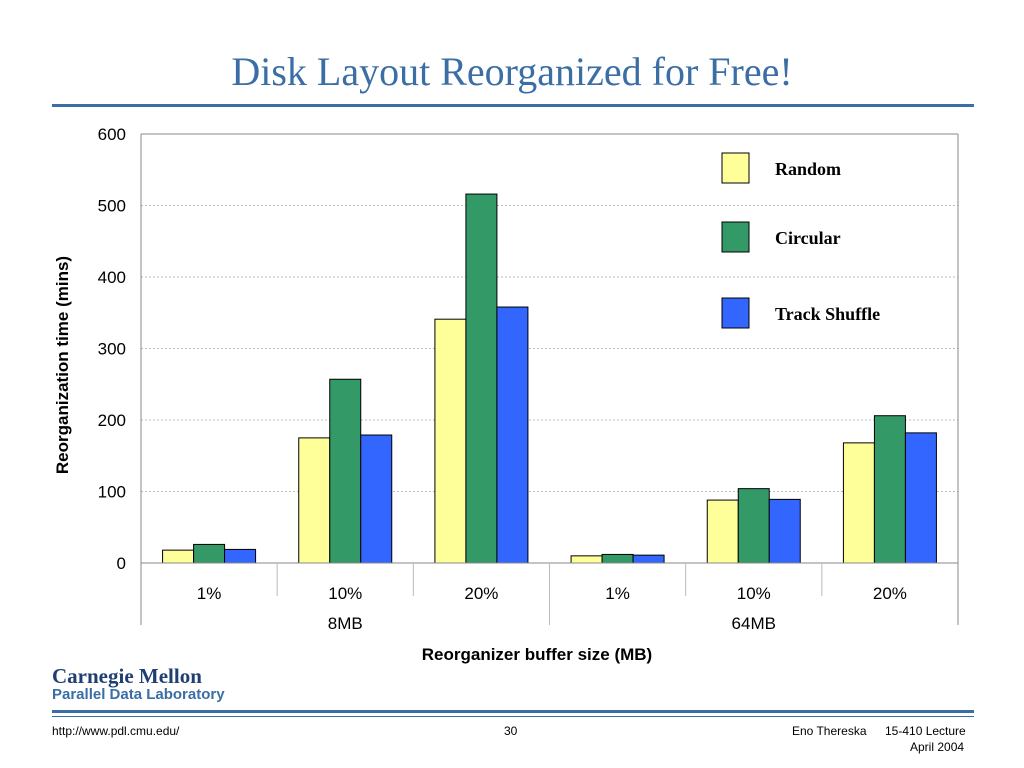 The height and width of the screenshot is (768, 1024). Describe the element at coordinates (513, 716) in the screenshot. I see `footer-divider-thin` at that location.